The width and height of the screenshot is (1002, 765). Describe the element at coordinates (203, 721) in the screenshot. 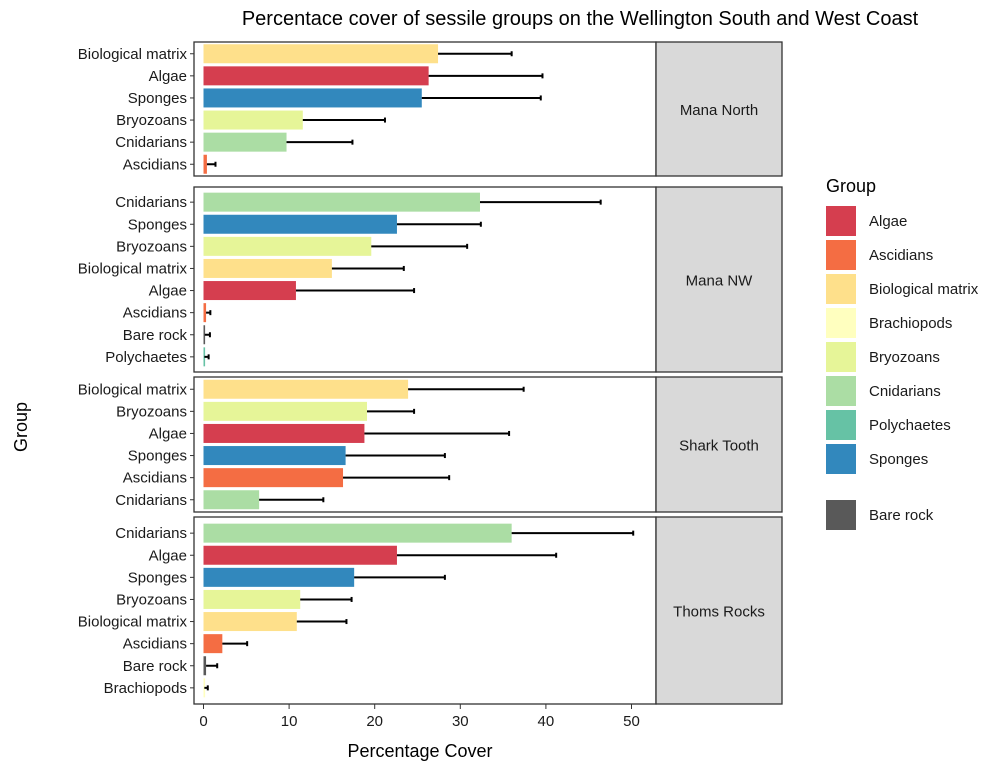

I see `x-tick-label: 0` at that location.